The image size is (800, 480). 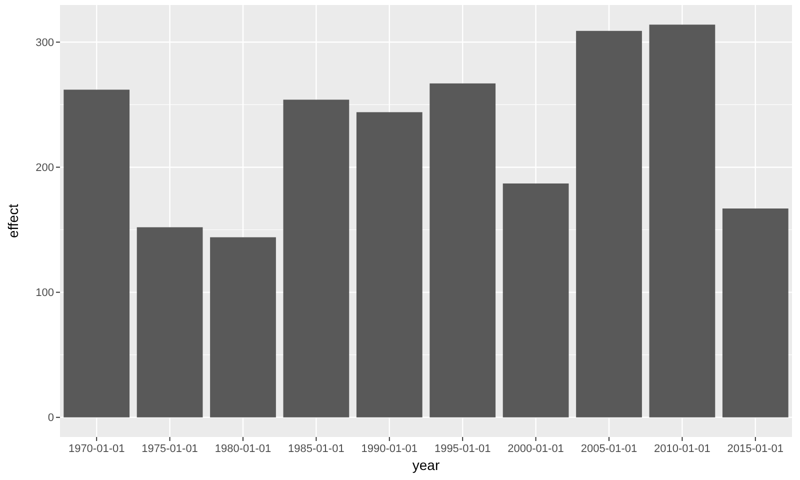 I want to click on y-tick-label: 200, so click(x=45, y=168).